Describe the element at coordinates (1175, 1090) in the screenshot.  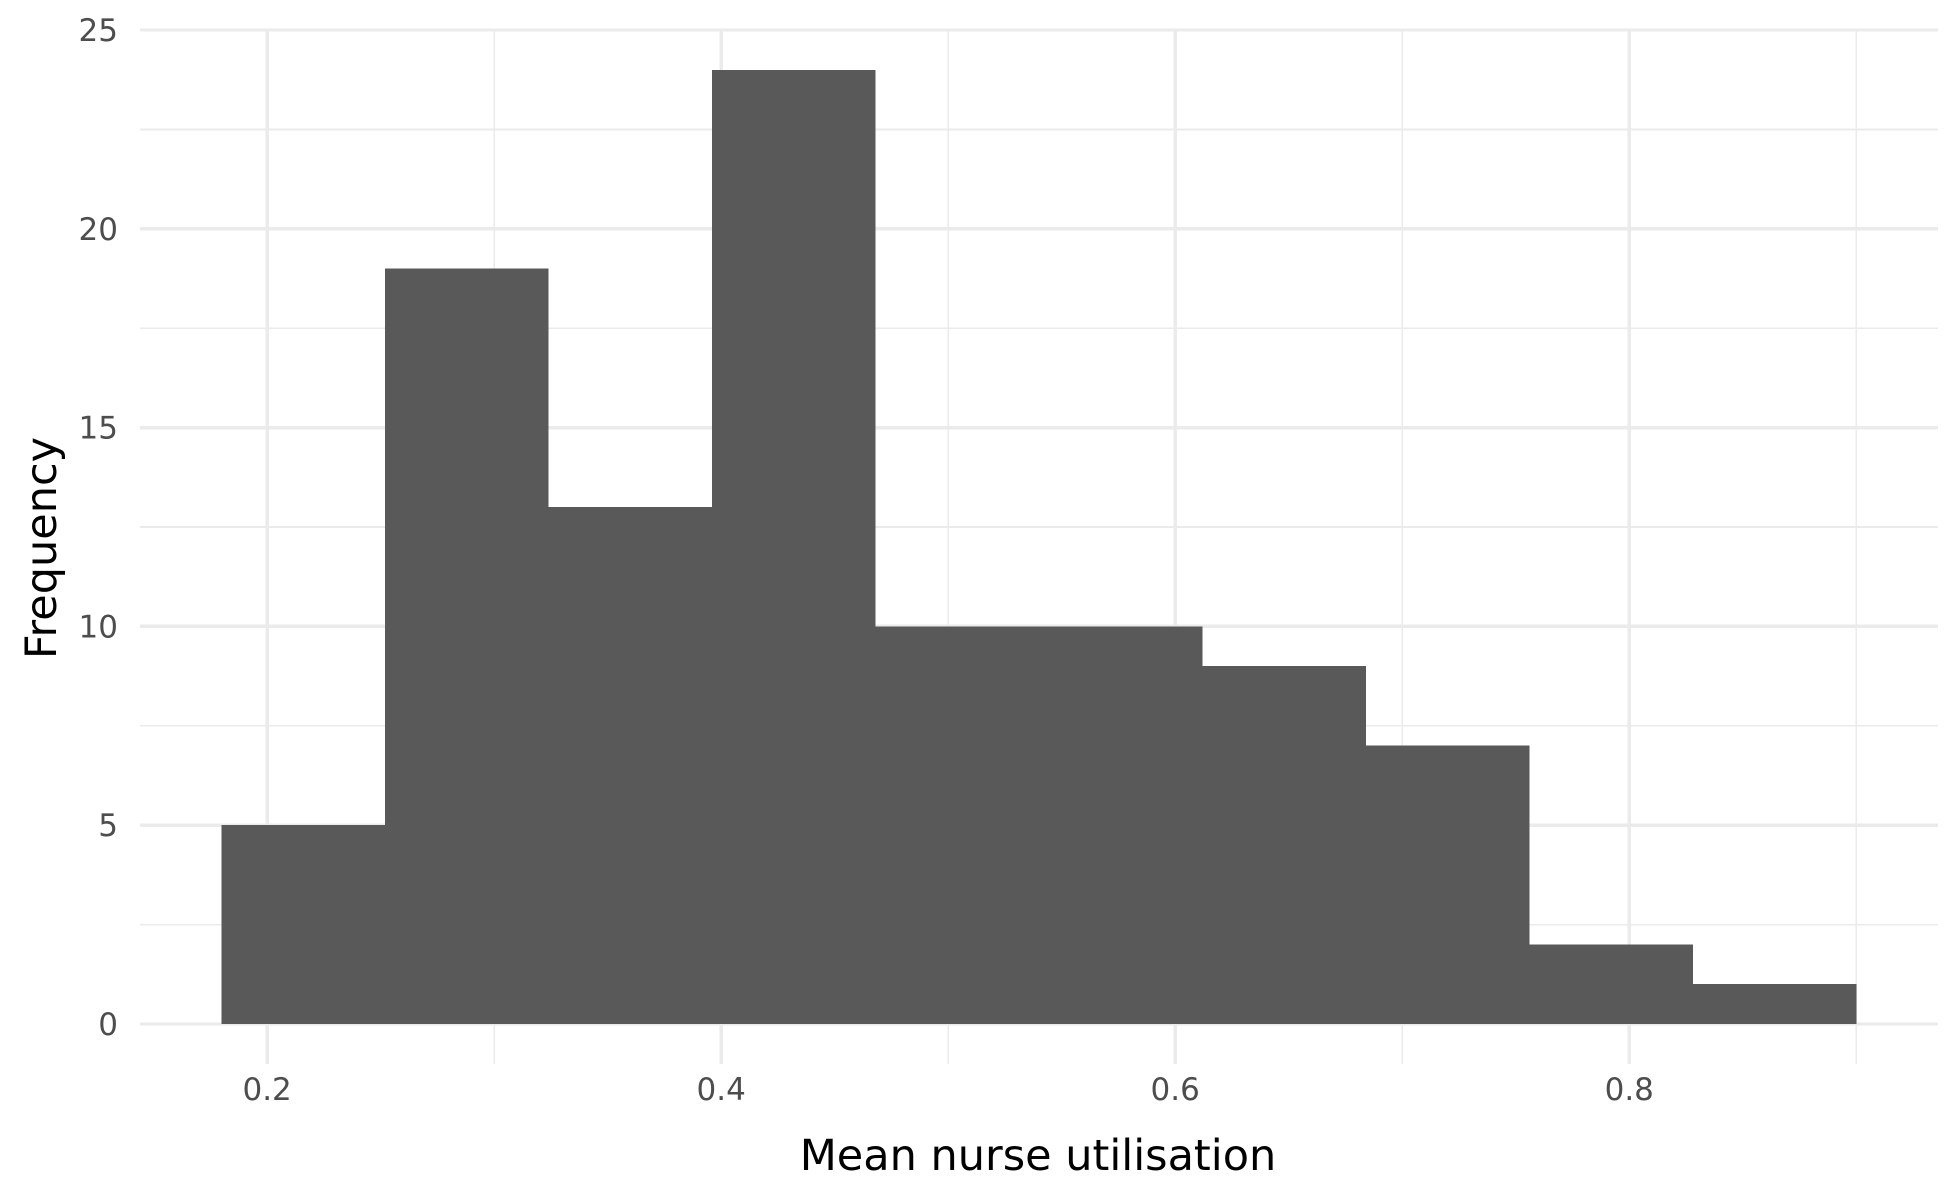
I see `x-tick-label: 0.6` at that location.